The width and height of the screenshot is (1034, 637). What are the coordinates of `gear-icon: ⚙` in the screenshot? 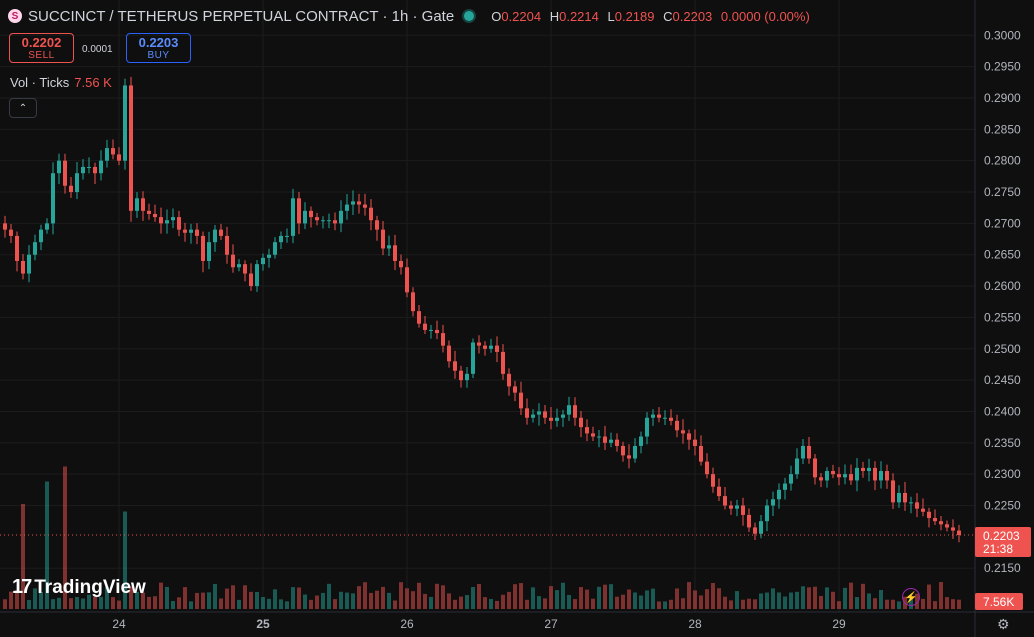 It's located at (1003, 624).